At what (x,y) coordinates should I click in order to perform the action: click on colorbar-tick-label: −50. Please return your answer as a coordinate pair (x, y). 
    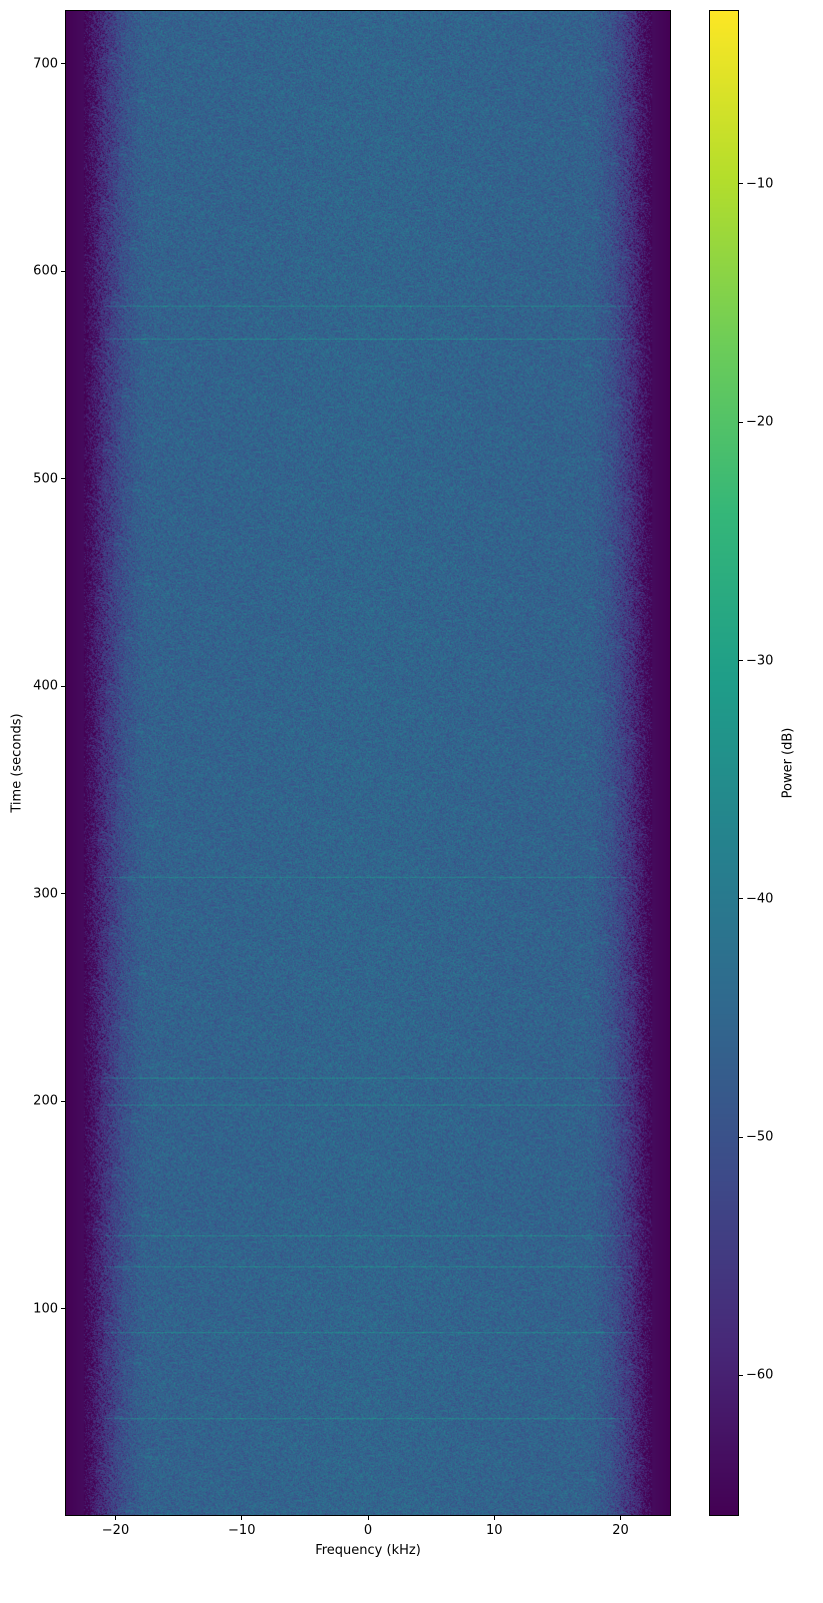
    Looking at the image, I should click on (760, 1137).